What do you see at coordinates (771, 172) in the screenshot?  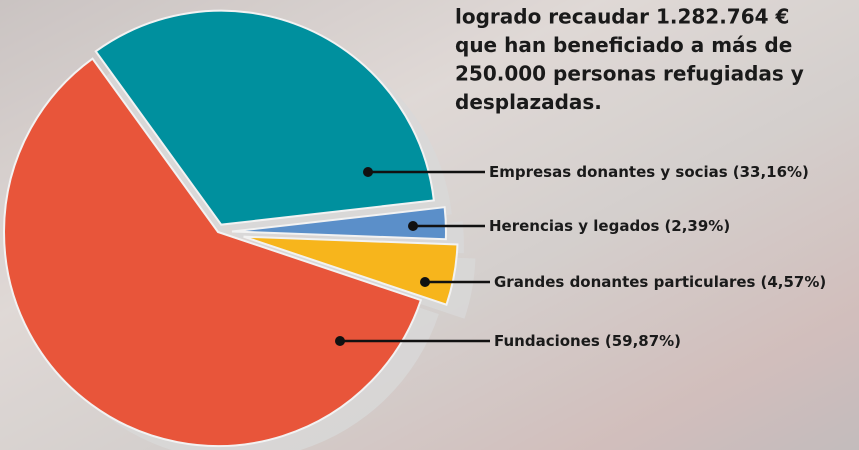 I see `value-label: (33,16%)` at bounding box center [771, 172].